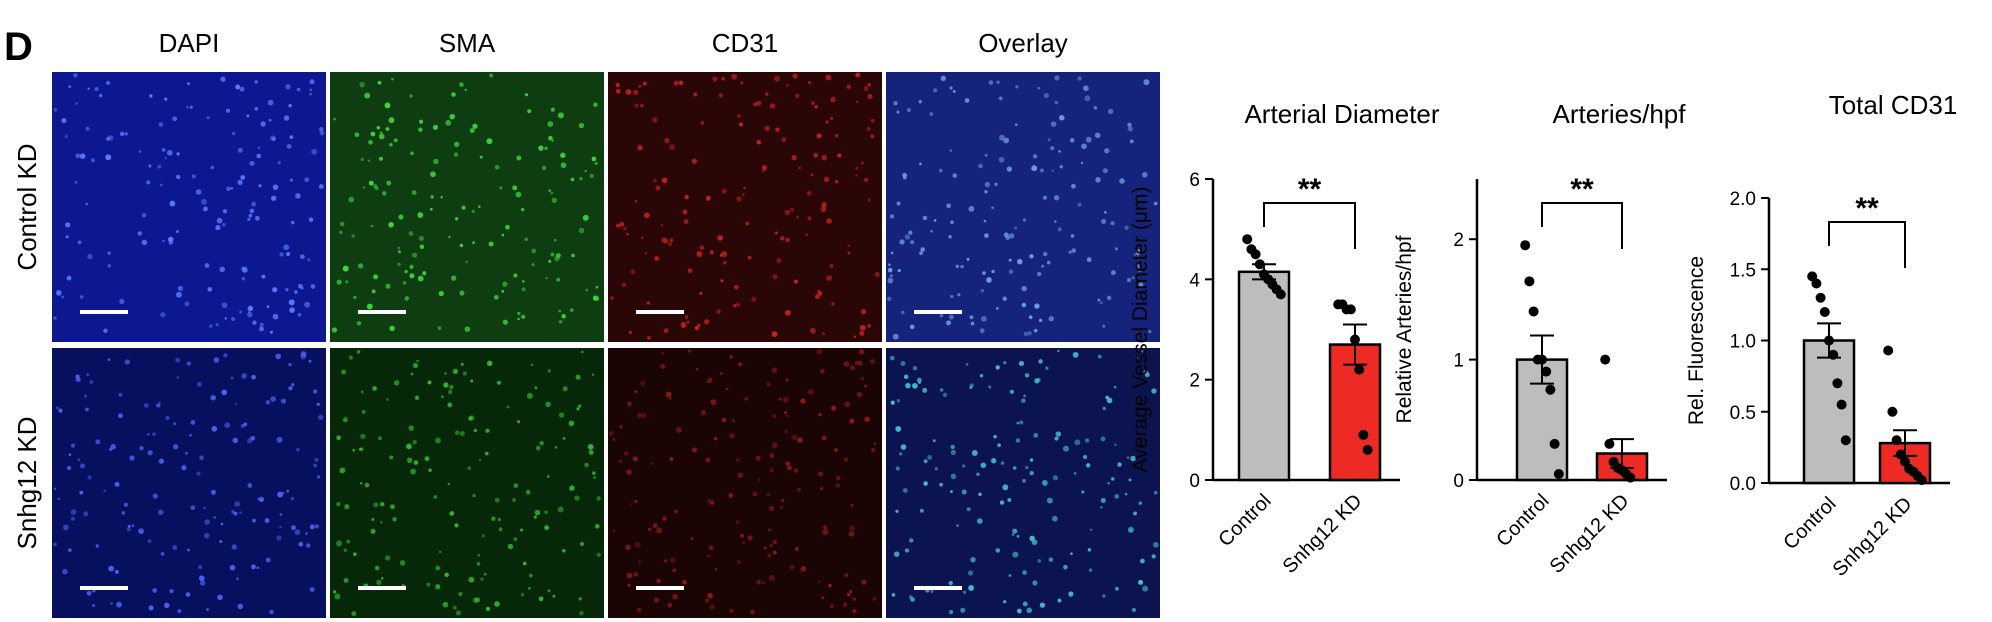 The width and height of the screenshot is (1992, 622). What do you see at coordinates (1194, 280) in the screenshot?
I see `y-tick-label: 4` at bounding box center [1194, 280].